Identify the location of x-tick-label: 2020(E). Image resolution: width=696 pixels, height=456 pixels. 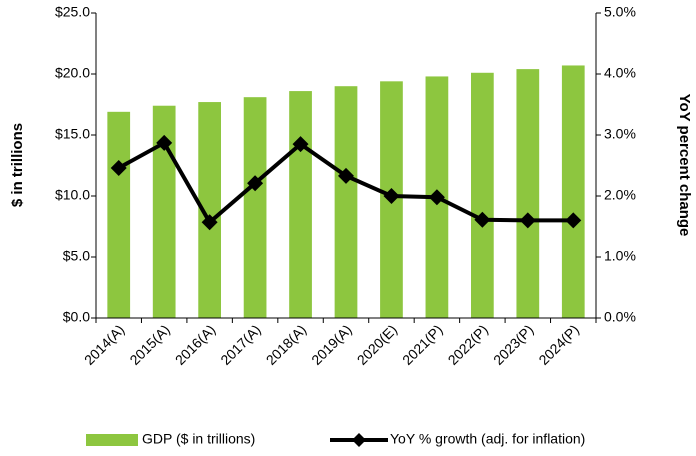
(377, 344).